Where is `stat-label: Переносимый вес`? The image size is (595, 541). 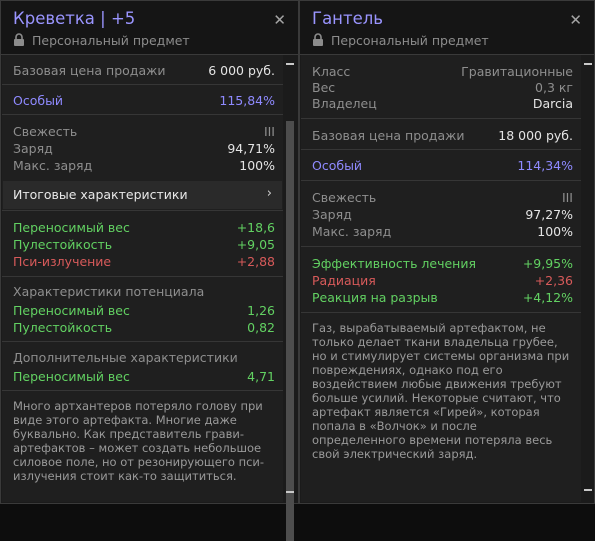
stat-label: Переносимый вес is located at coordinates (71, 227).